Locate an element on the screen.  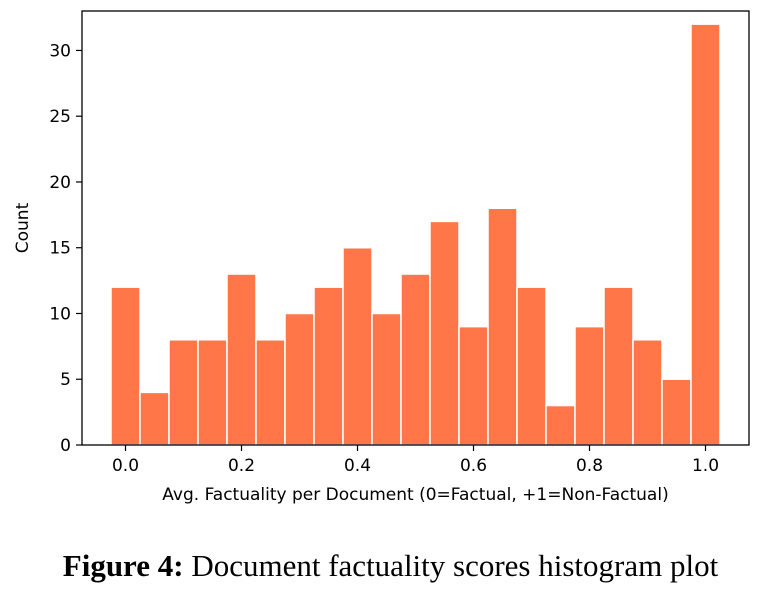
x-tick-label: 1.0 is located at coordinates (705, 466).